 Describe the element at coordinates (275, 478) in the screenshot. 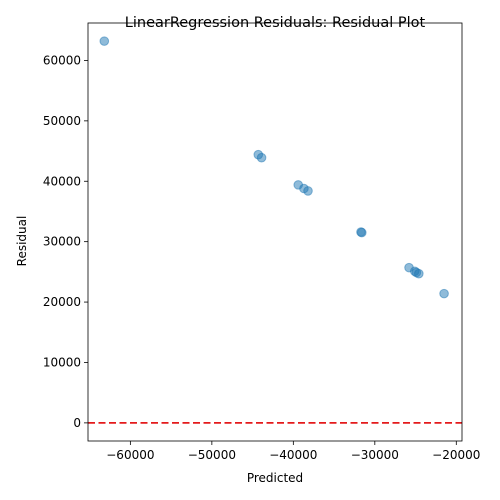

I see `x-axis-label: Predicted` at that location.